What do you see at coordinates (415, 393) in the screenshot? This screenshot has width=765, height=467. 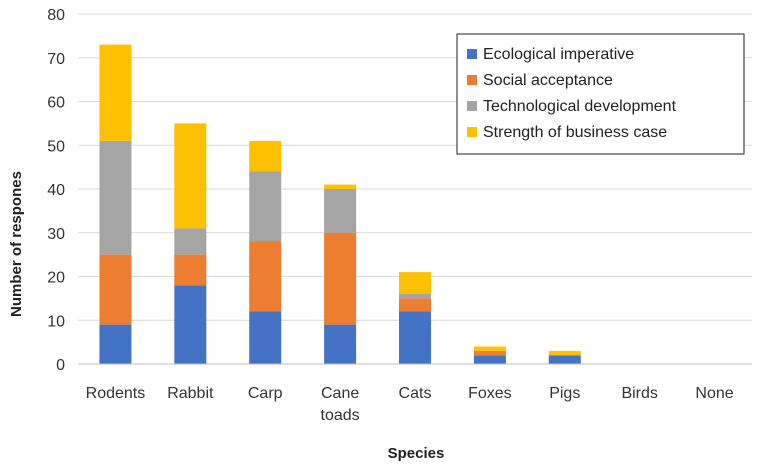 I see `x-tick-label: Cats` at bounding box center [415, 393].